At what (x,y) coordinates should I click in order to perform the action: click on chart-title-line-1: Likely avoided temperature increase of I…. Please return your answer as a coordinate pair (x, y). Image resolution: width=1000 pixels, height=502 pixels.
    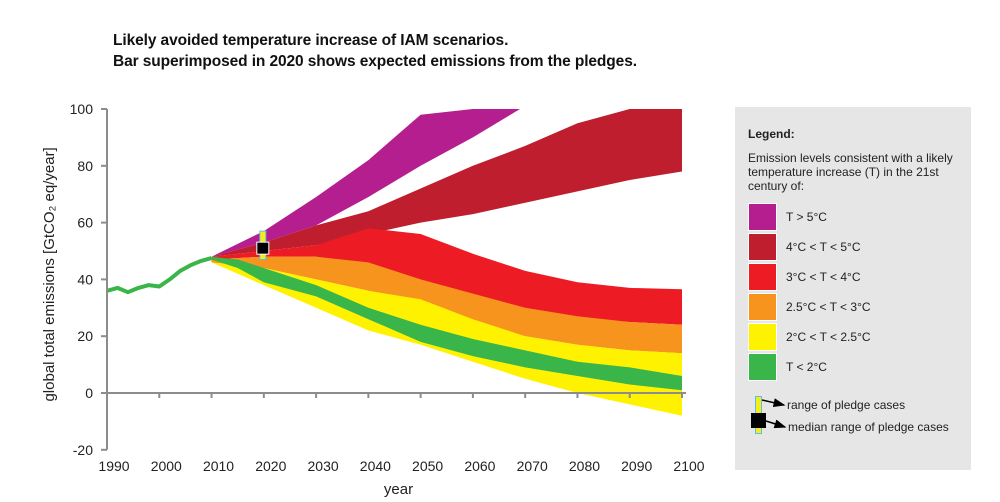
    Looking at the image, I should click on (311, 40).